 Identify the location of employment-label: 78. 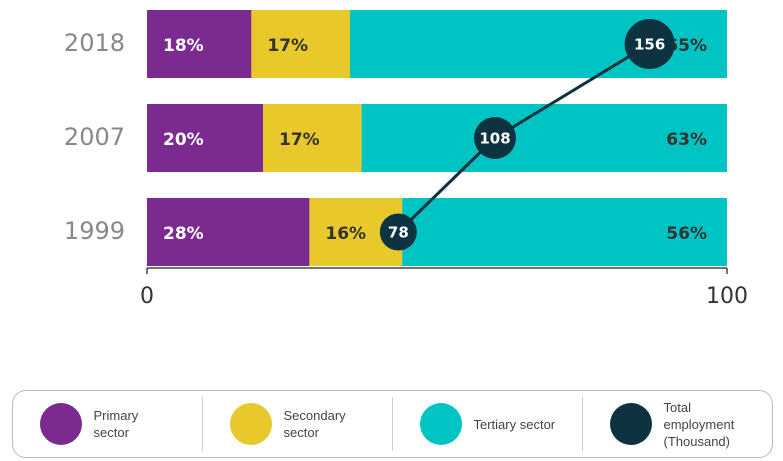
(398, 233).